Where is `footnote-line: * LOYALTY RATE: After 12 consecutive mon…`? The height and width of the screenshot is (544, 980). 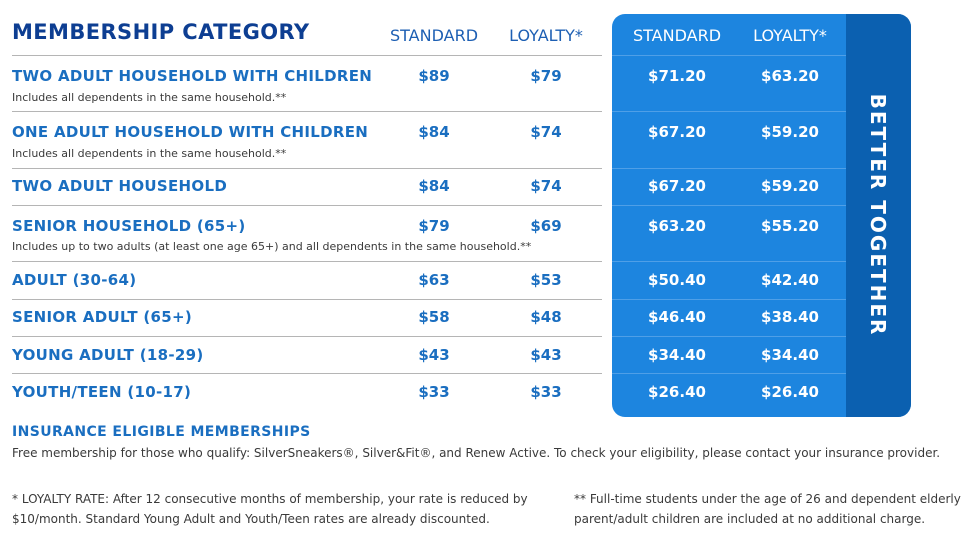
footnote-line: * LOYALTY RATE: After 12 consecutive mon… is located at coordinates (270, 499).